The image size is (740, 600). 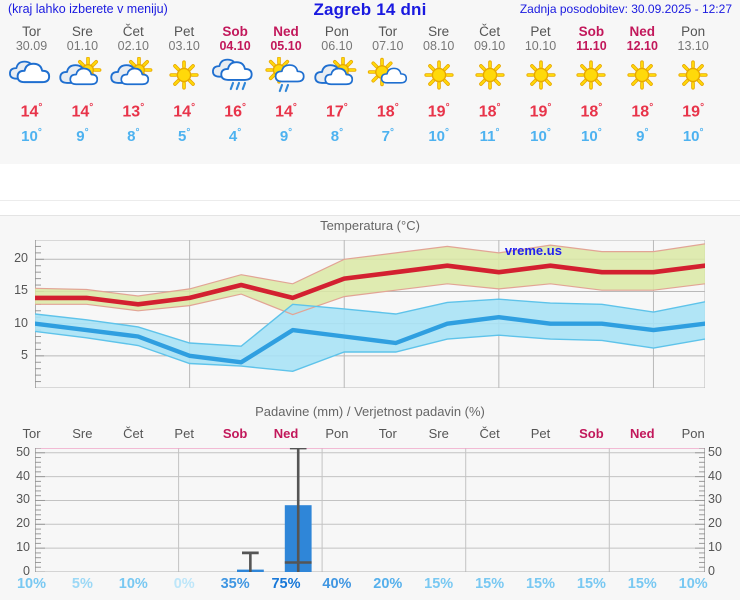 I want to click on last-updated: Zadnja posodobitev: 30.09.2025 - 12:27, so click(x=625, y=9).